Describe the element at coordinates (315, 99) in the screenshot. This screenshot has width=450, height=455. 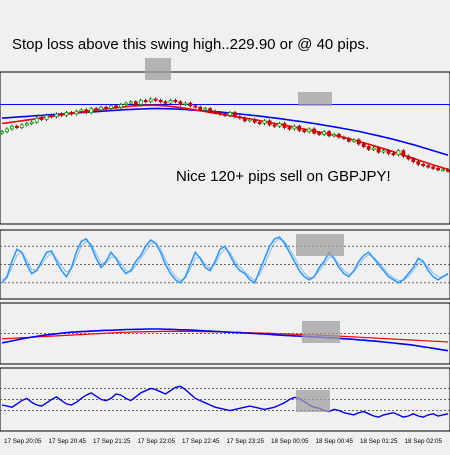
I see `breakdown-highlight` at that location.